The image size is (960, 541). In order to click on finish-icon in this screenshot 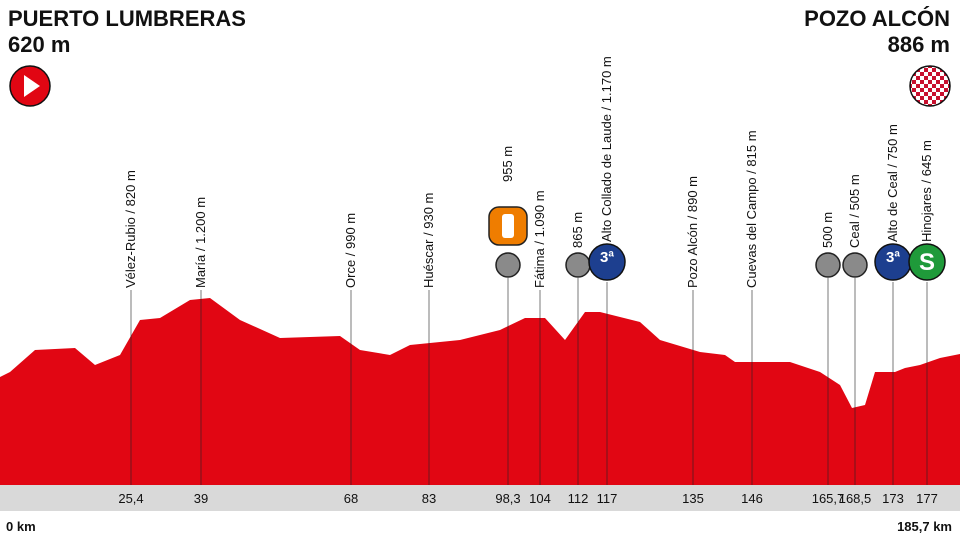, I will do `click(930, 86)`.